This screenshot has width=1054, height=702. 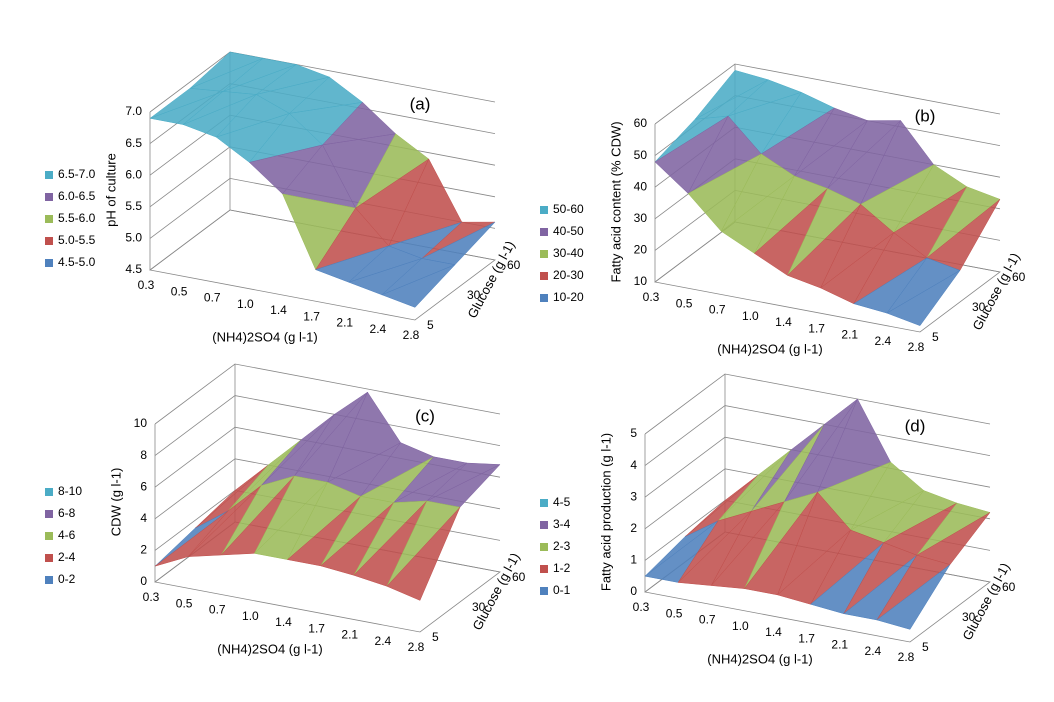 What do you see at coordinates (77, 262) in the screenshot?
I see `legend-label: 4.5-5.0` at bounding box center [77, 262].